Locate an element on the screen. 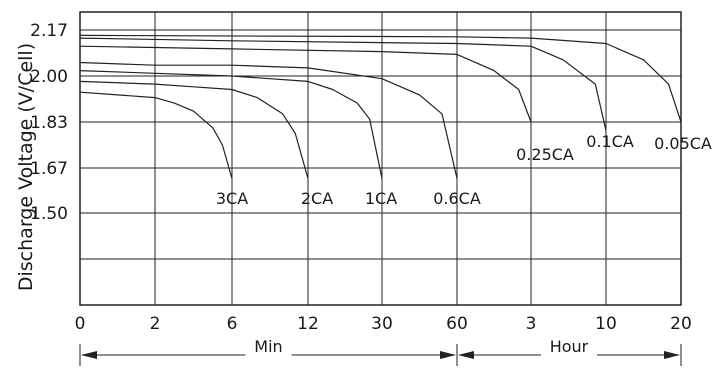 Image resolution: width=716 pixels, height=370 pixels. curve-3CA is located at coordinates (156, 135).